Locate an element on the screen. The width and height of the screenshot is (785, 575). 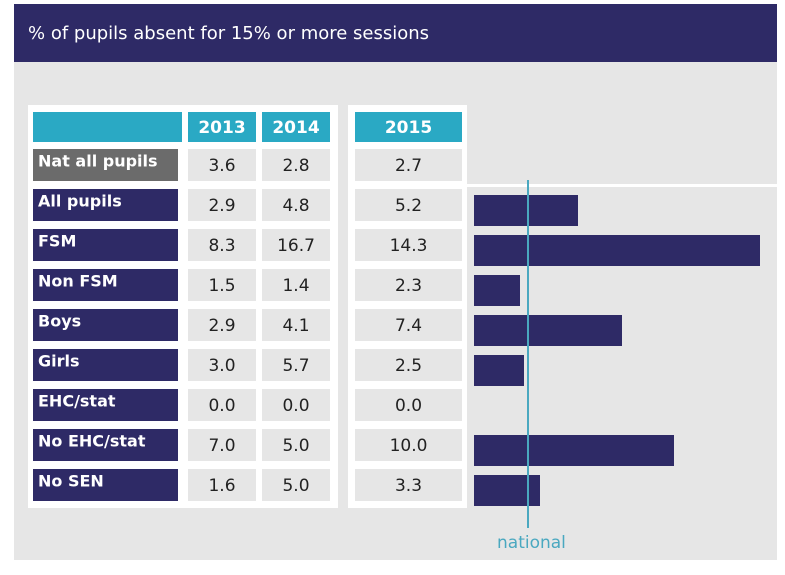
row-label: All pupils is located at coordinates (80, 201).